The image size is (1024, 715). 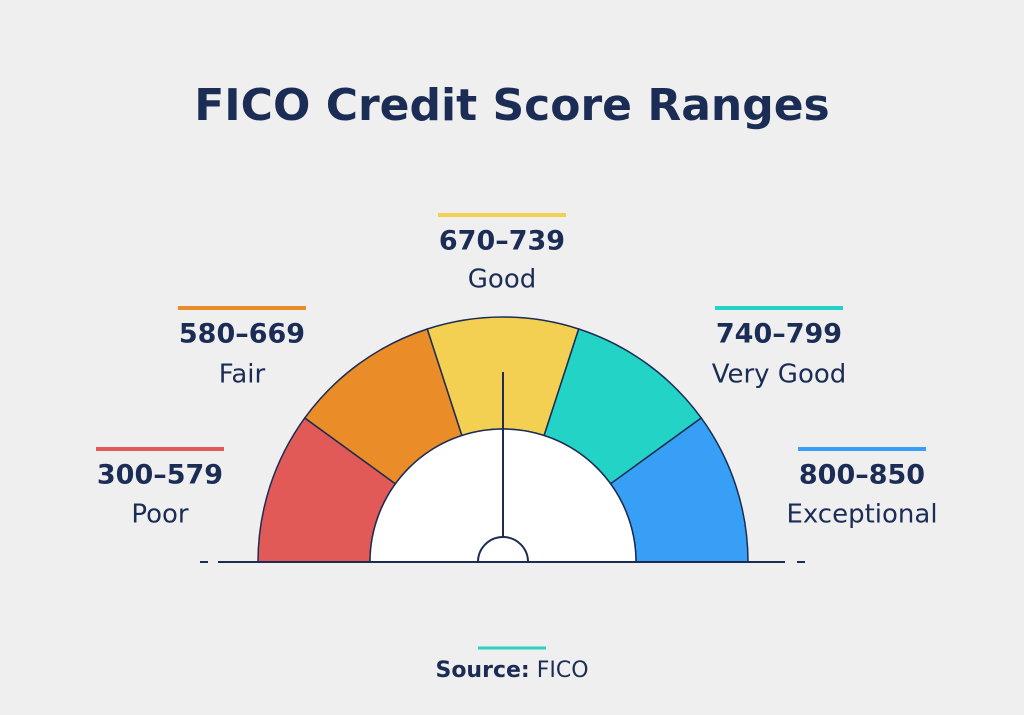 What do you see at coordinates (242, 375) in the screenshot?
I see `range-label: Fair` at bounding box center [242, 375].